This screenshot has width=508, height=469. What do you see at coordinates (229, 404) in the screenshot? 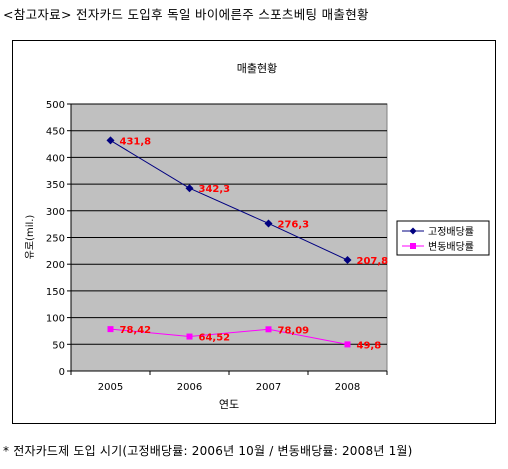
I see `x-axis-label: 연도` at bounding box center [229, 404].